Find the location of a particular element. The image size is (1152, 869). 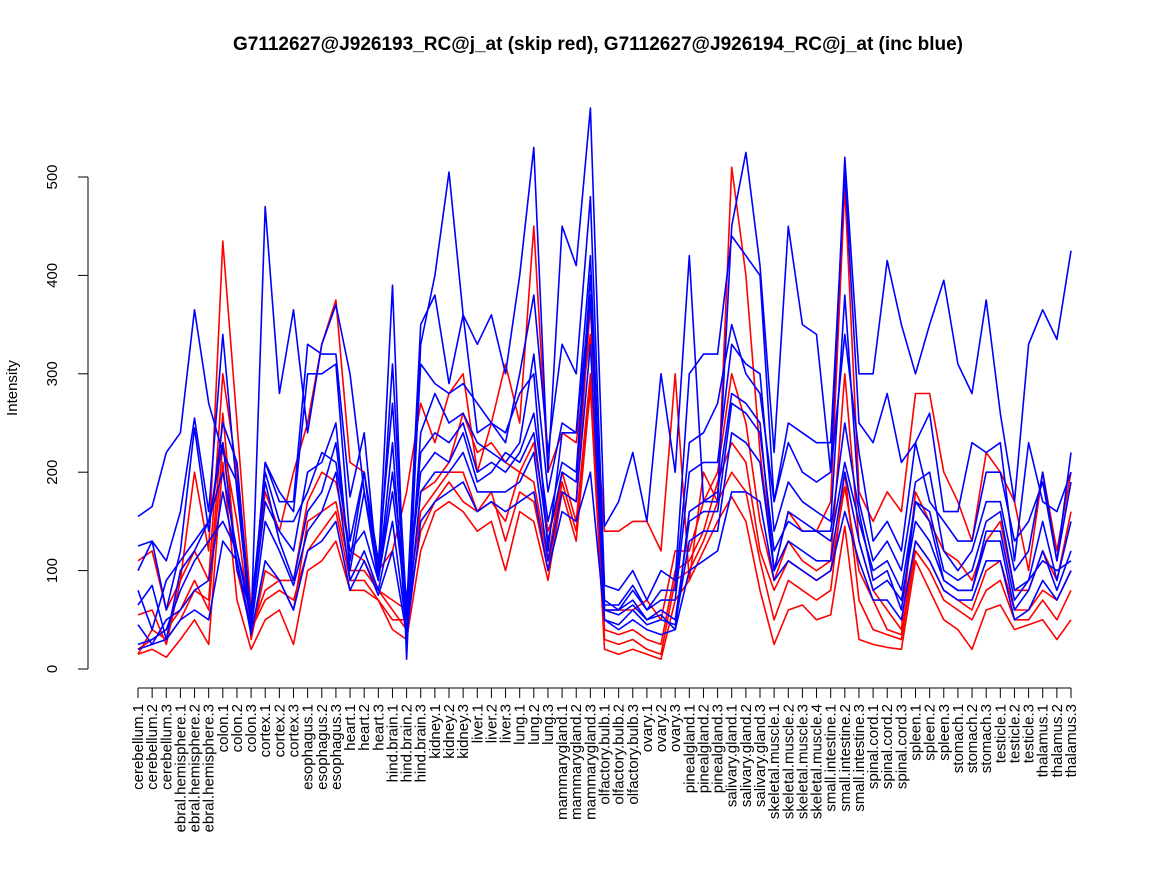

x-tick-label: colon.2 is located at coordinates (237, 728).